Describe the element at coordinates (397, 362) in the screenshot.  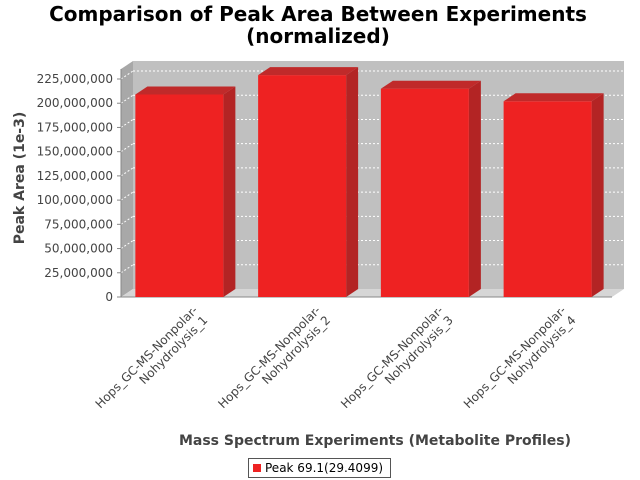
I see `x-tick-label: Hops_GC-MS-Nonpolar-Nohydrolysis_3` at that location.